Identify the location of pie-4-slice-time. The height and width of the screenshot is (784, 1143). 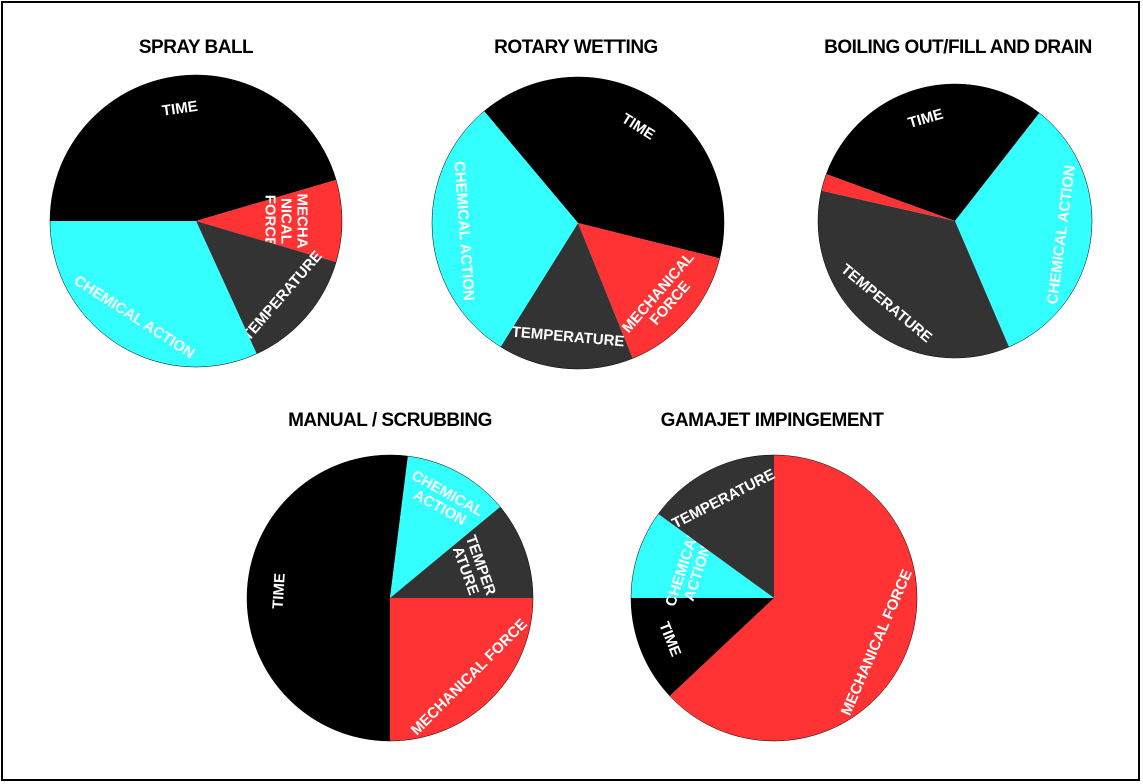
(702, 647).